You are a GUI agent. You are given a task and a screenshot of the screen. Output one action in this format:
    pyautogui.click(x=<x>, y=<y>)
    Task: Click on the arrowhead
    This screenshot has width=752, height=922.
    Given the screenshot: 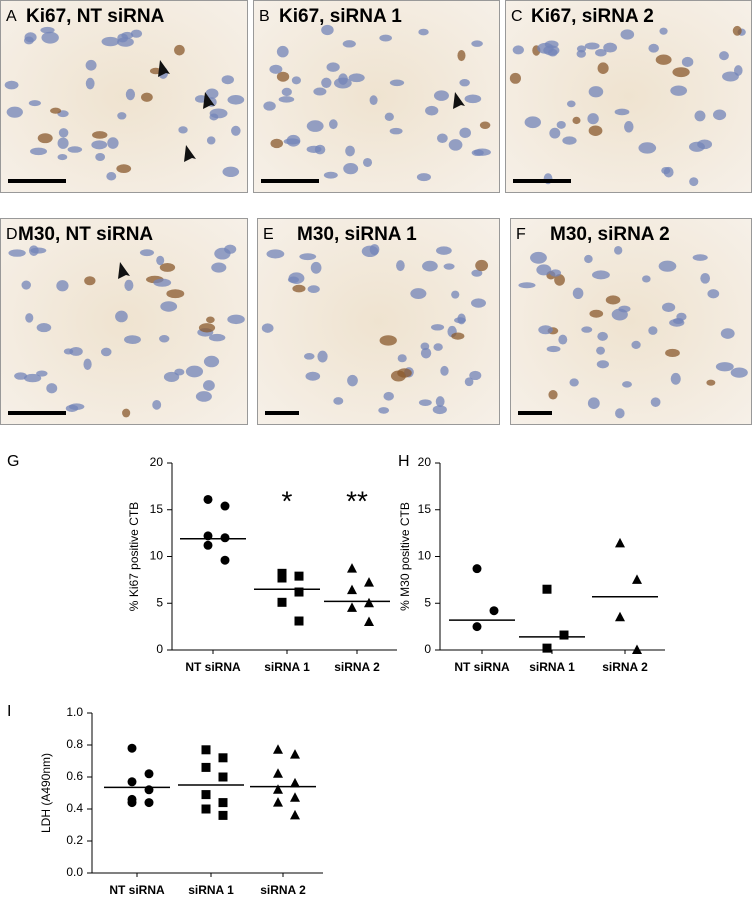 What is the action you would take?
    pyautogui.click(x=124, y=270)
    